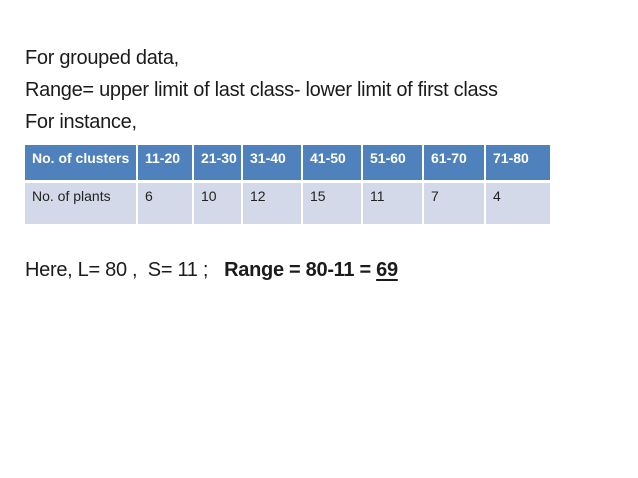  What do you see at coordinates (517, 202) in the screenshot?
I see `table-data-cell-7: 4` at bounding box center [517, 202].